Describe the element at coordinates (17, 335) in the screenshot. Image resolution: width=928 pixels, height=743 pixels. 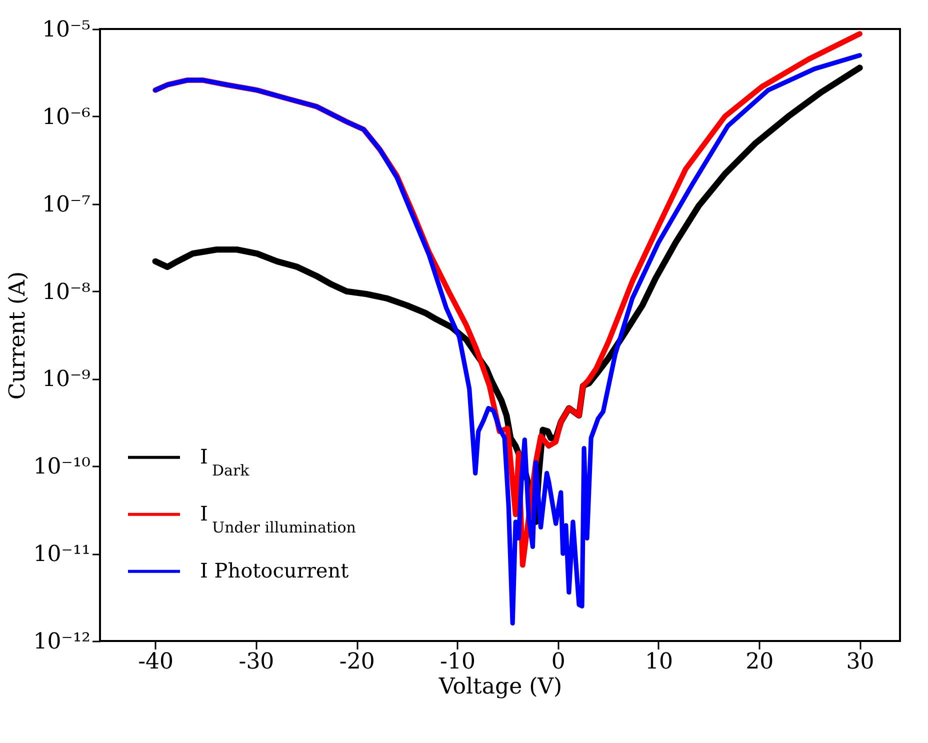
I see `y-axis-title: Current (A)` at that location.